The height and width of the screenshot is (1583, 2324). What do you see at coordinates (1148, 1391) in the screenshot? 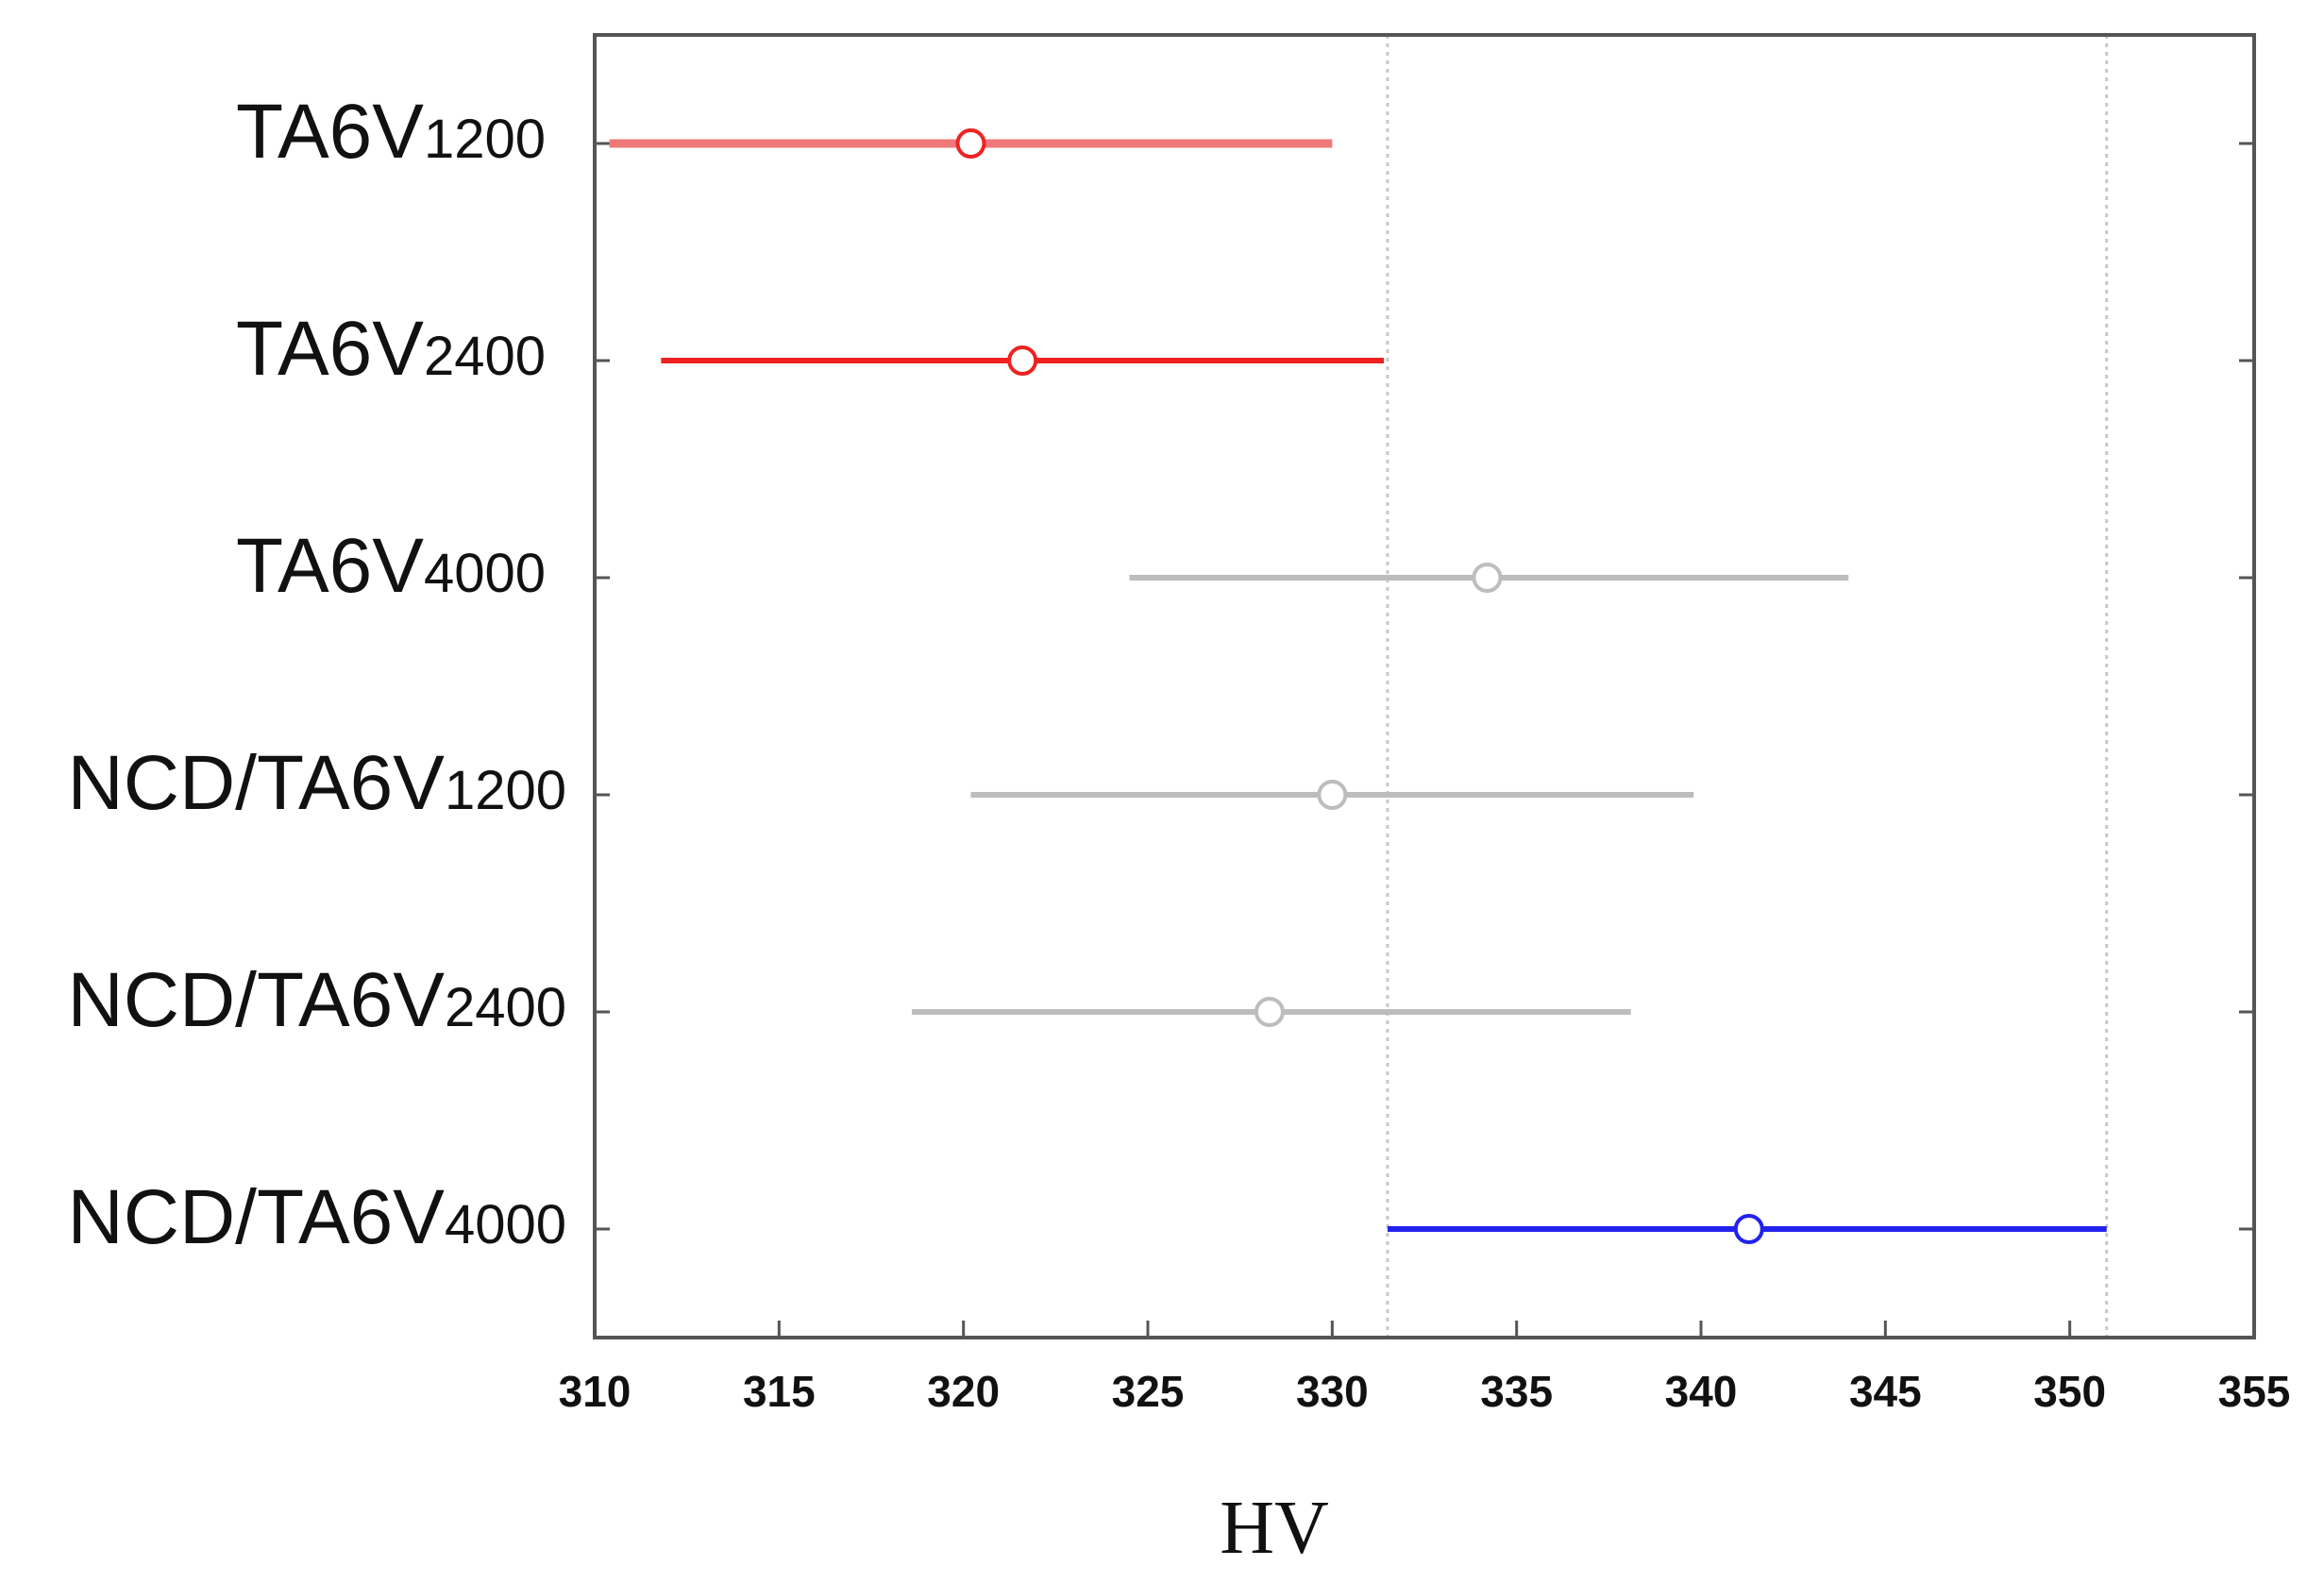
I see `x-tick-label-3: 325` at bounding box center [1148, 1391].